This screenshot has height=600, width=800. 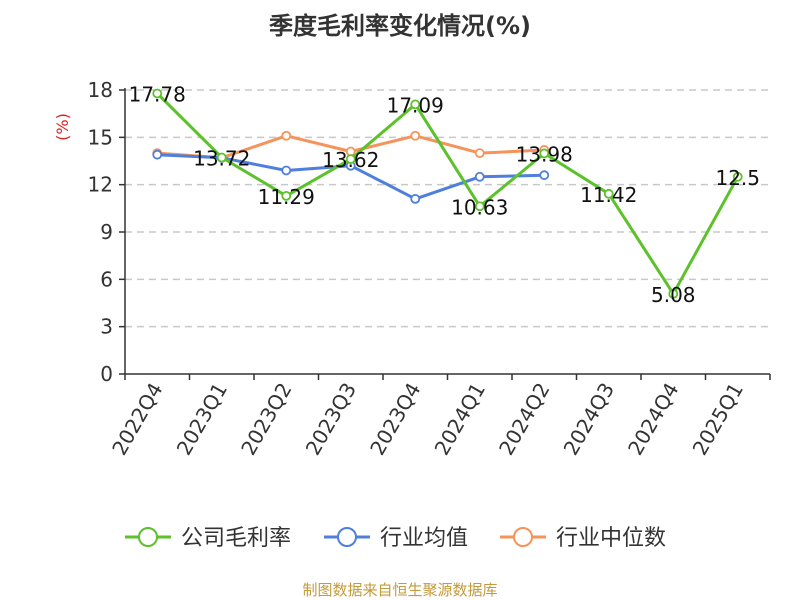 What do you see at coordinates (106, 374) in the screenshot?
I see `y-tick-label: 0` at bounding box center [106, 374].